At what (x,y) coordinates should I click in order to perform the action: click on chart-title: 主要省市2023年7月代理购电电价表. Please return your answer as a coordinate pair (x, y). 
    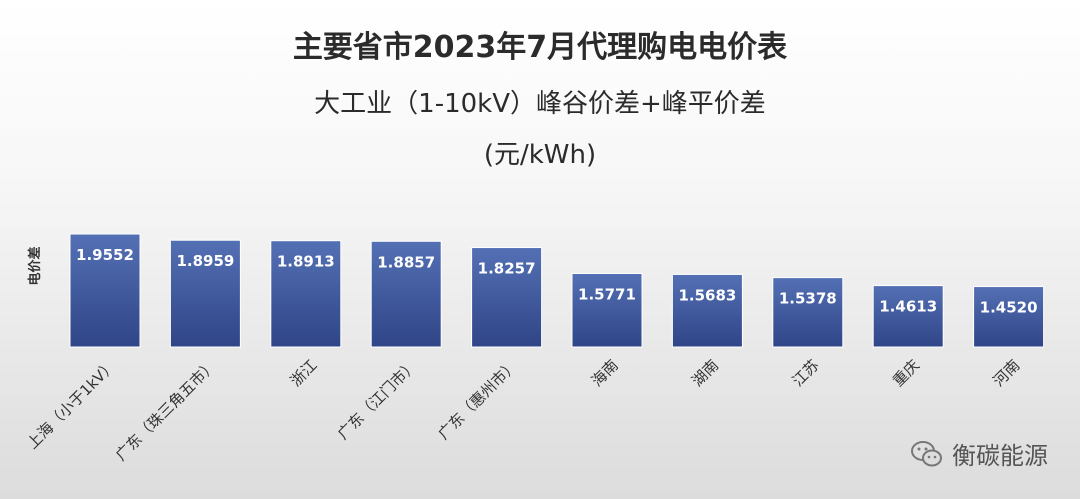
    Looking at the image, I should click on (540, 47).